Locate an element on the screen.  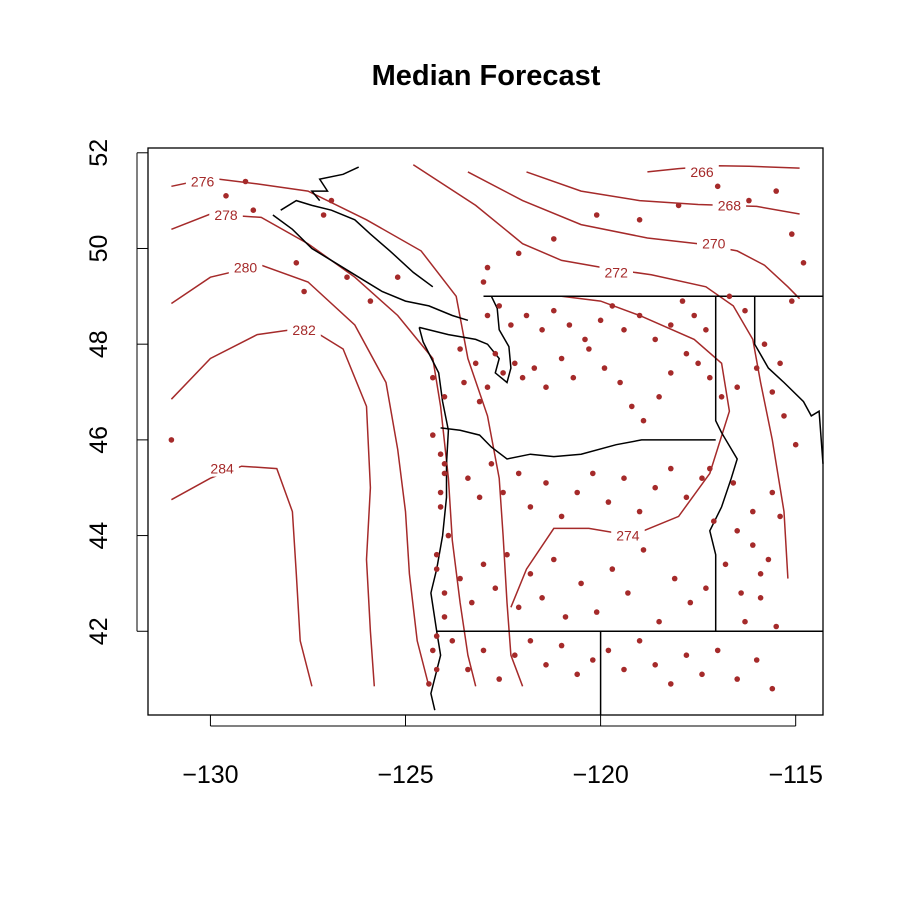
x-tick-label: −115 is located at coordinates (795, 775).